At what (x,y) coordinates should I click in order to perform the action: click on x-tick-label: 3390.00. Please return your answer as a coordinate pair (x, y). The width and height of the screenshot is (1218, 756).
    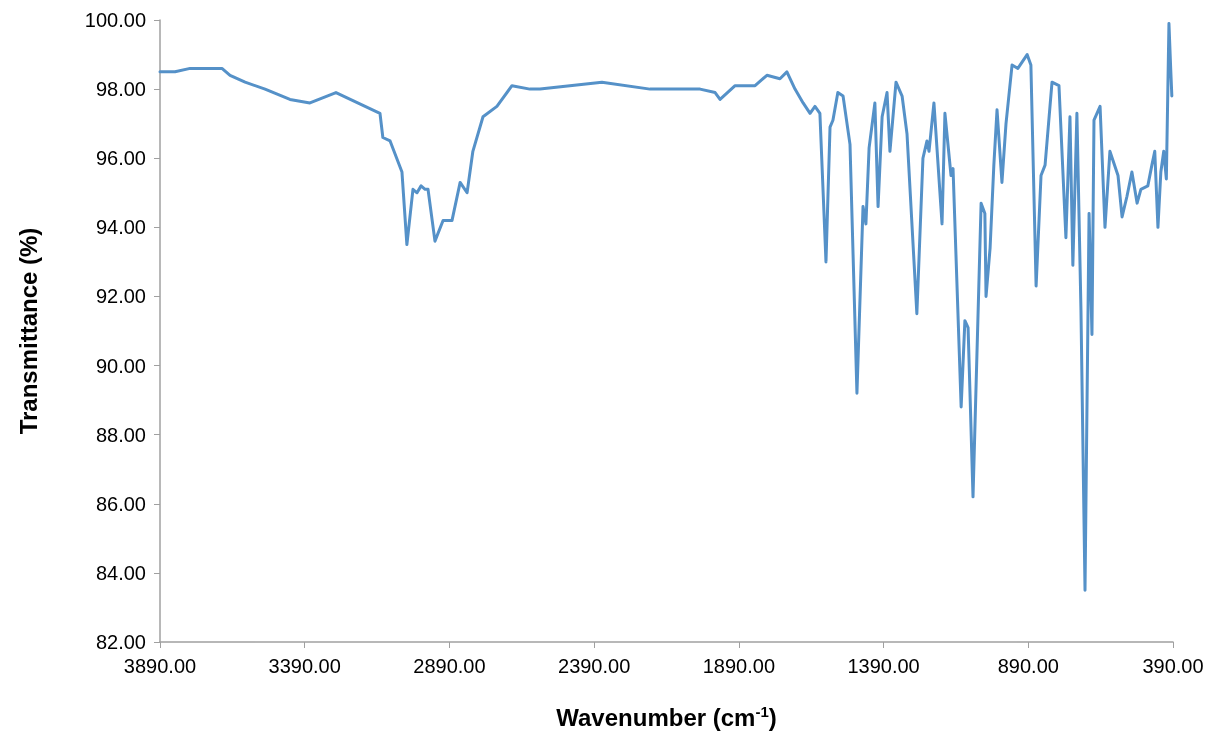
    Looking at the image, I should click on (304, 666).